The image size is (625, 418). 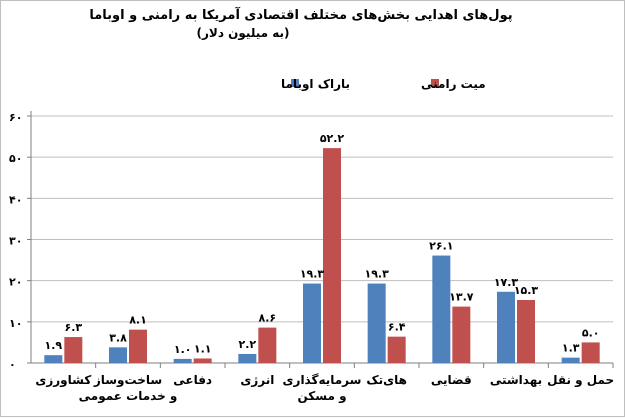 What do you see at coordinates (243, 33) in the screenshot?
I see `chart-subtitle: (به میلیون دلار)` at bounding box center [243, 33].